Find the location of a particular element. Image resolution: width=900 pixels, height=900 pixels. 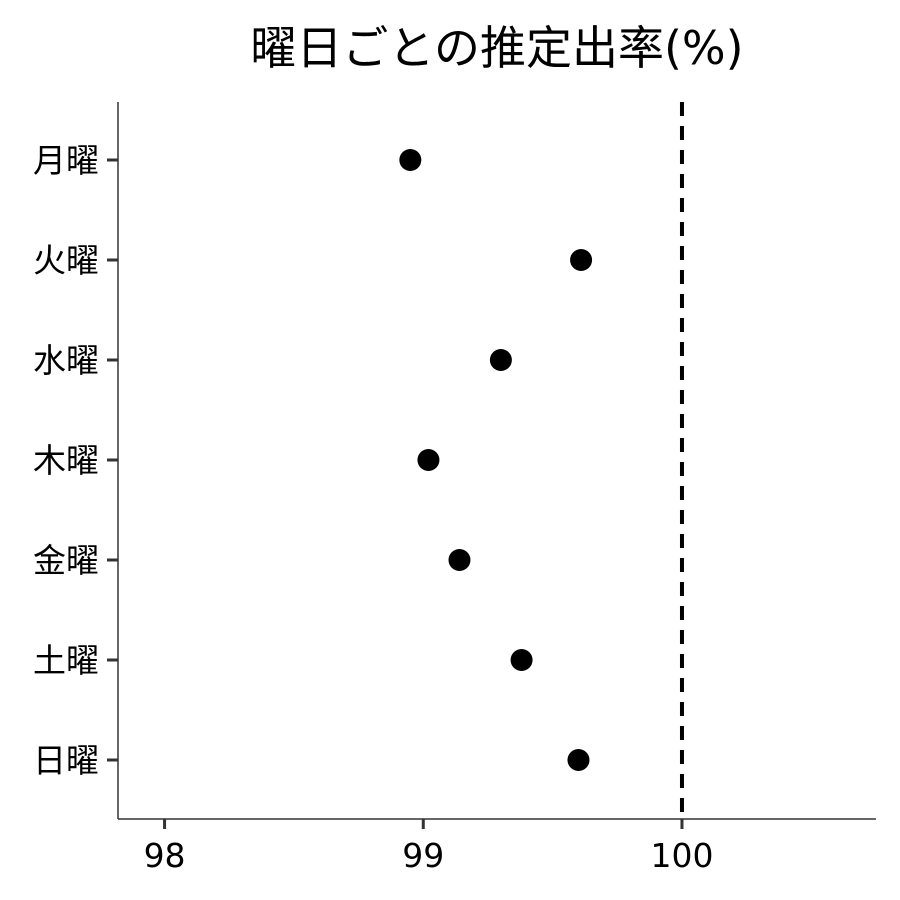

chart-title: 曜日ごとの推定出率(%) is located at coordinates (496, 48).